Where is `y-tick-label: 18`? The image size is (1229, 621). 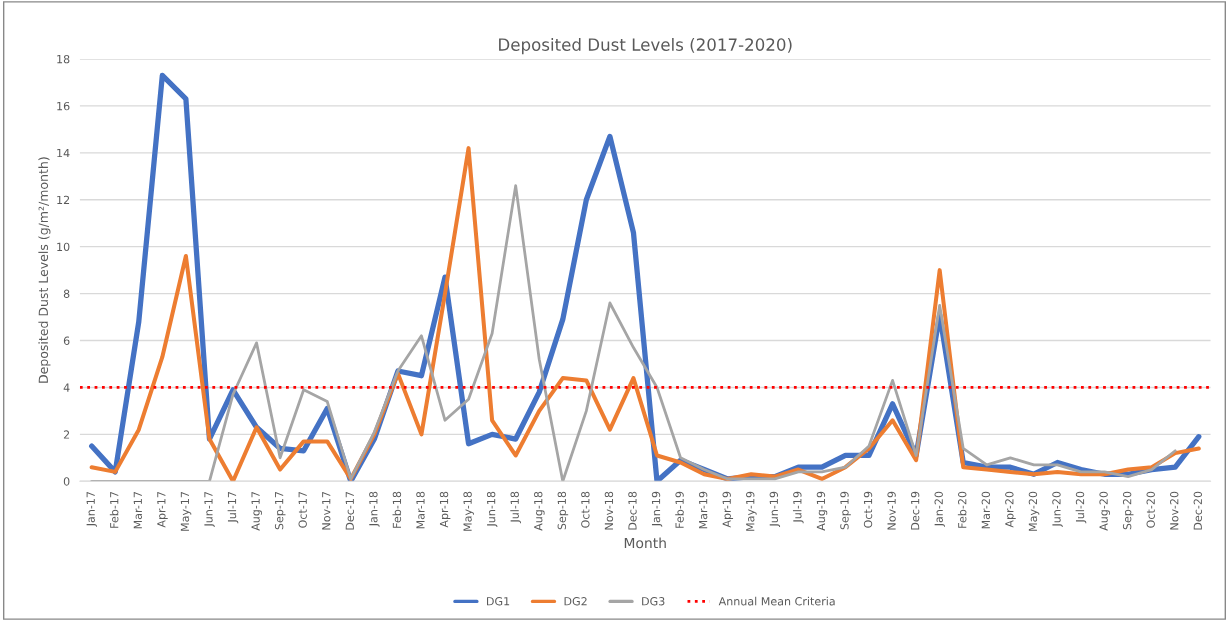
y-tick-label: 18 is located at coordinates (63, 59).